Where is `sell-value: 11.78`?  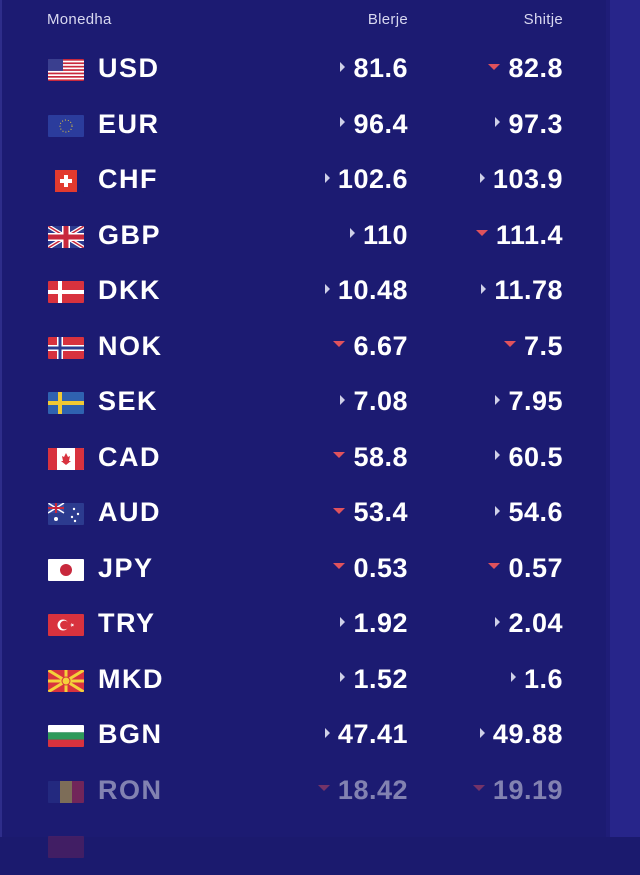 sell-value: 11.78 is located at coordinates (510, 290).